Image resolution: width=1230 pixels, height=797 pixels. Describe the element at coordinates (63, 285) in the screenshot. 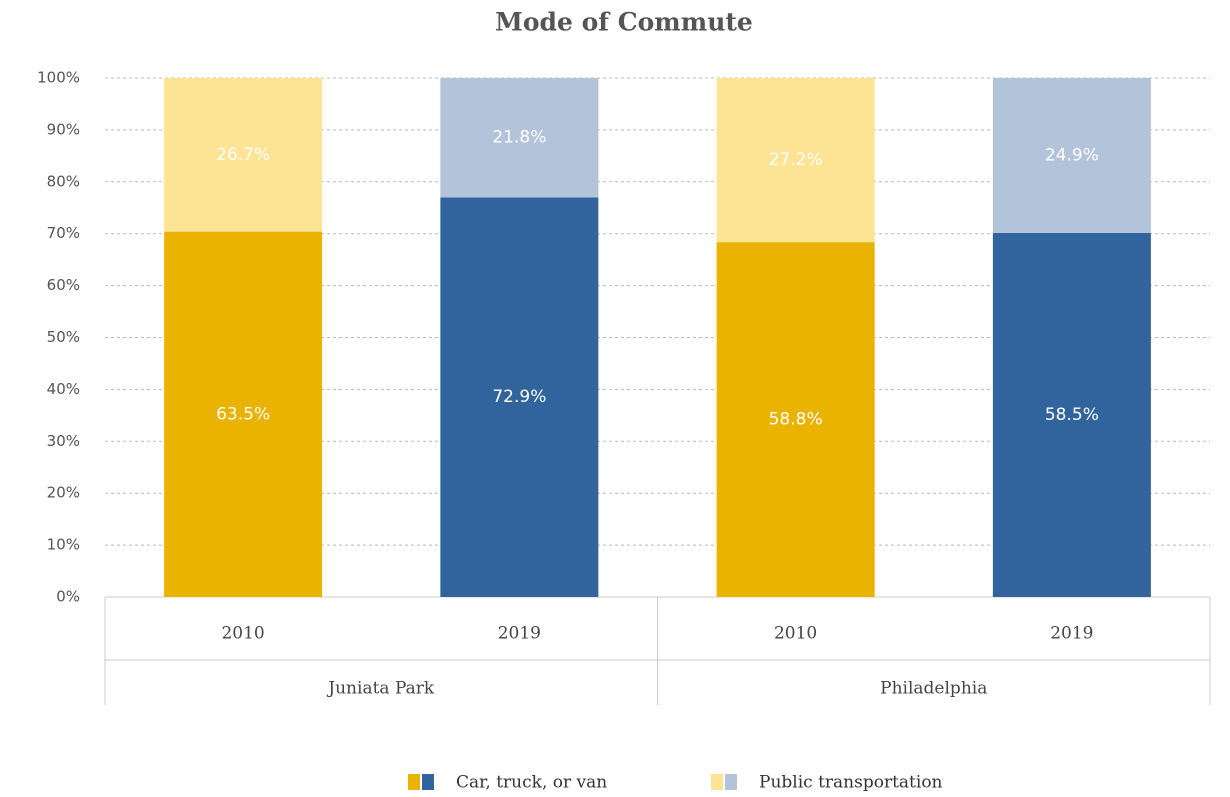

I see `y-tick-label: 60%` at that location.